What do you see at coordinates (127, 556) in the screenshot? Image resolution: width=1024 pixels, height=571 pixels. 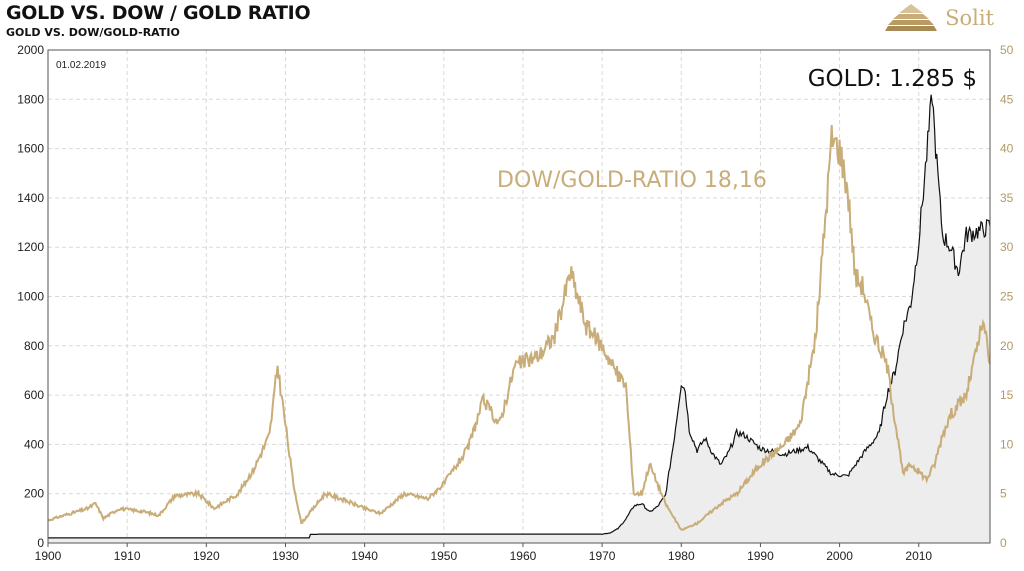 I see `x-tick-label: 1910` at bounding box center [127, 556].